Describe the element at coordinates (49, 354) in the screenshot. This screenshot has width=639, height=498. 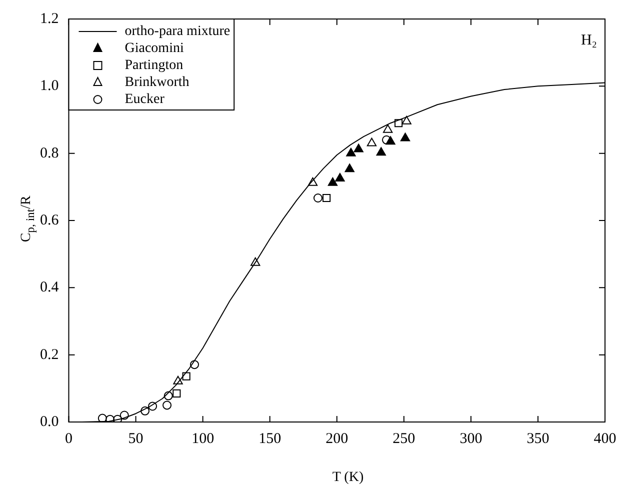
I see `y-tick-label: 0.2` at that location.